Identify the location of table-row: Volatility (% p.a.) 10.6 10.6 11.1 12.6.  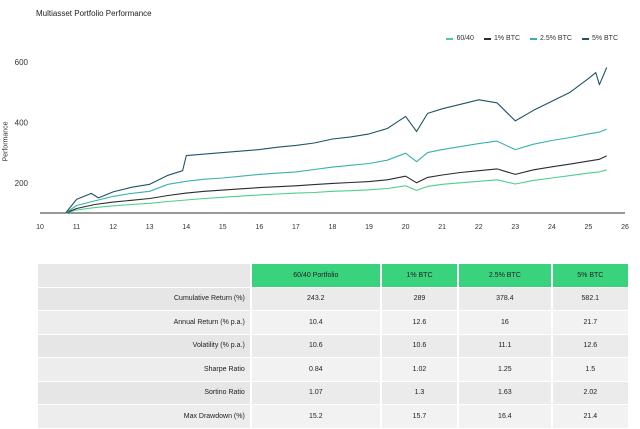
(334, 346).